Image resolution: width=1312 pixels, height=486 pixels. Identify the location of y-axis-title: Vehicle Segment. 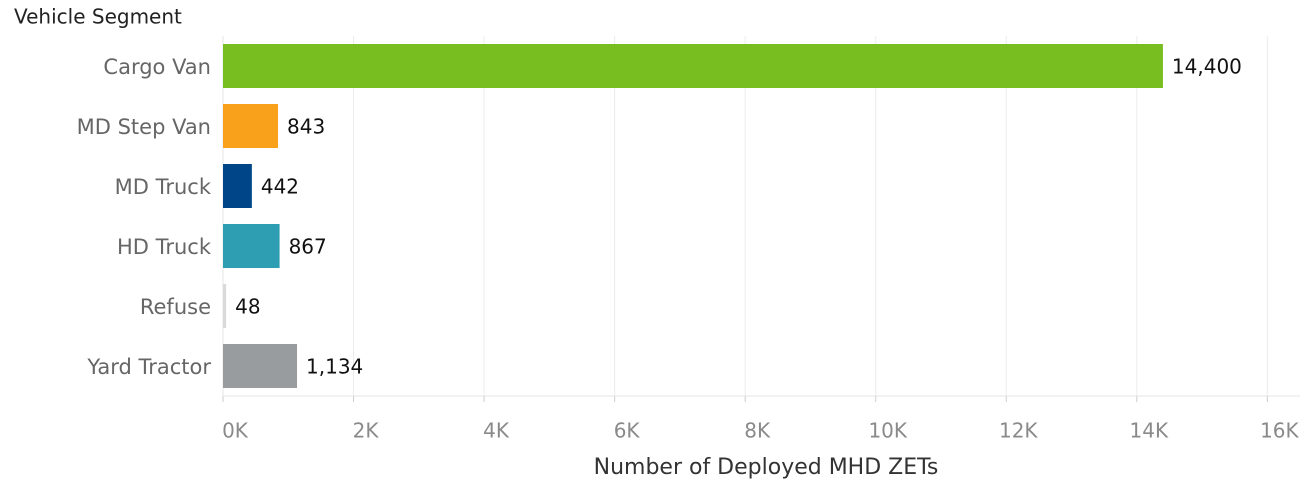
(98, 17).